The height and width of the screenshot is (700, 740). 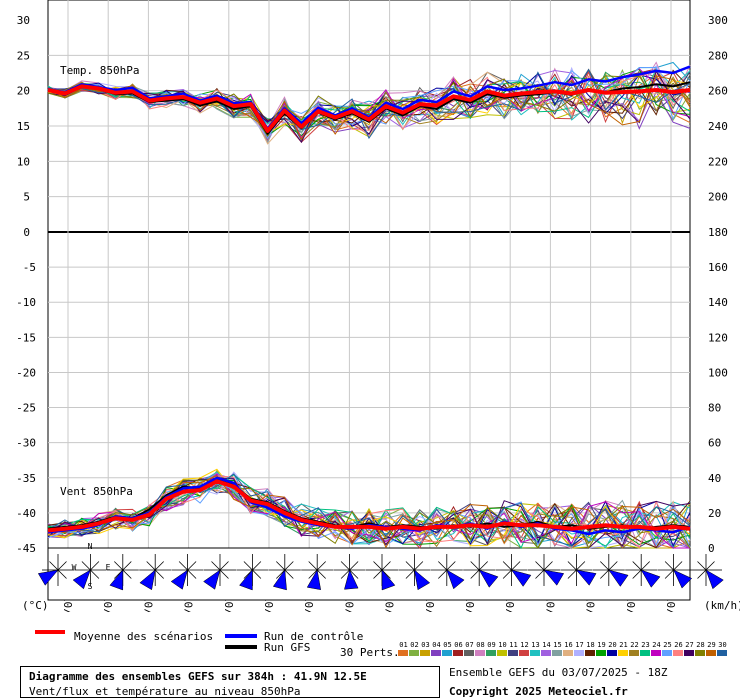 I want to click on temp-tick-right: 240, so click(x=718, y=126).